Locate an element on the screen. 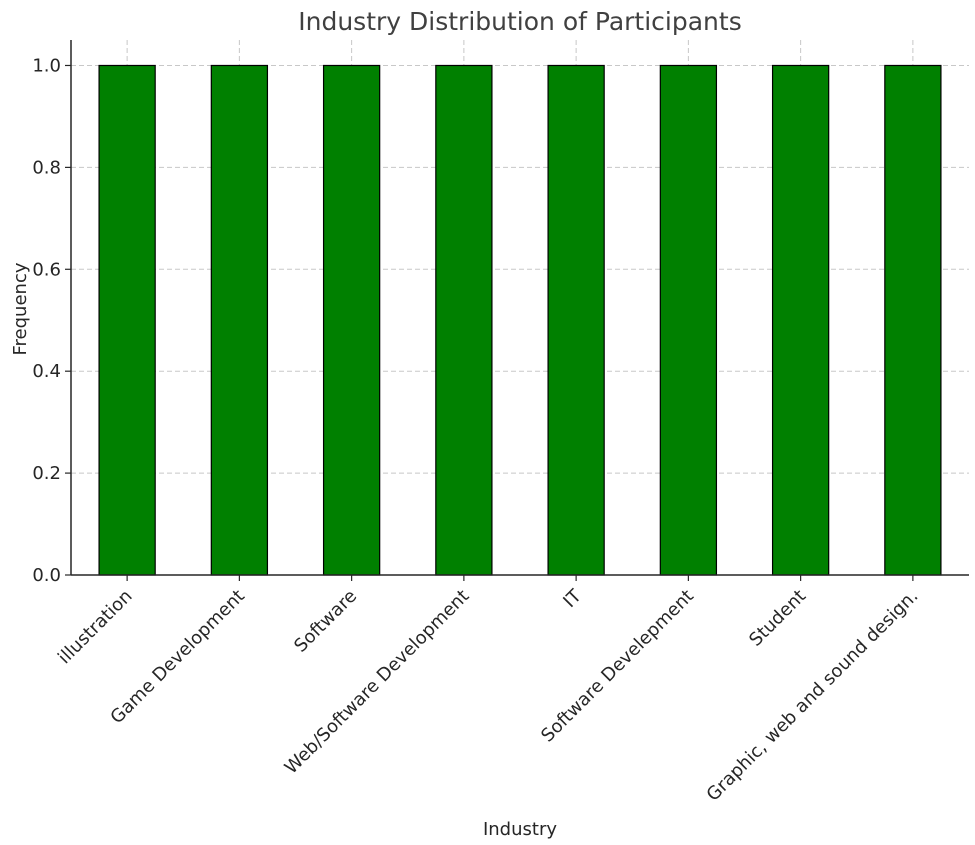 This screenshot has width=975, height=845. y-tick-label: 0.2 is located at coordinates (46, 473).